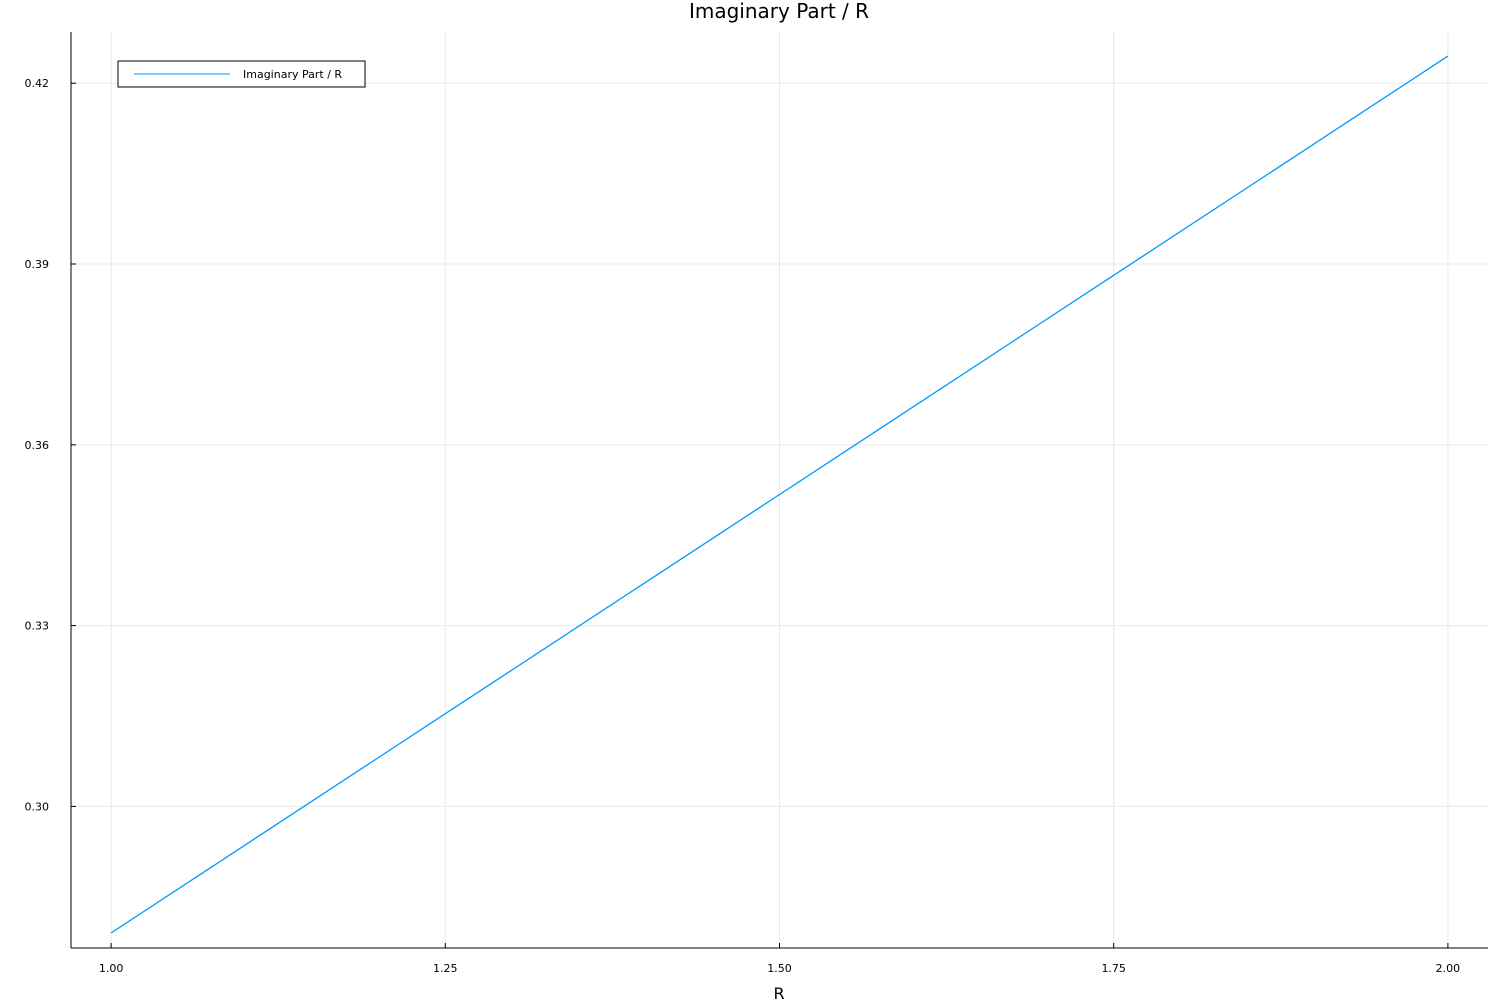 The width and height of the screenshot is (1500, 1000). Describe the element at coordinates (292, 74) in the screenshot. I see `legend-label: Imaginary Part / R` at that location.